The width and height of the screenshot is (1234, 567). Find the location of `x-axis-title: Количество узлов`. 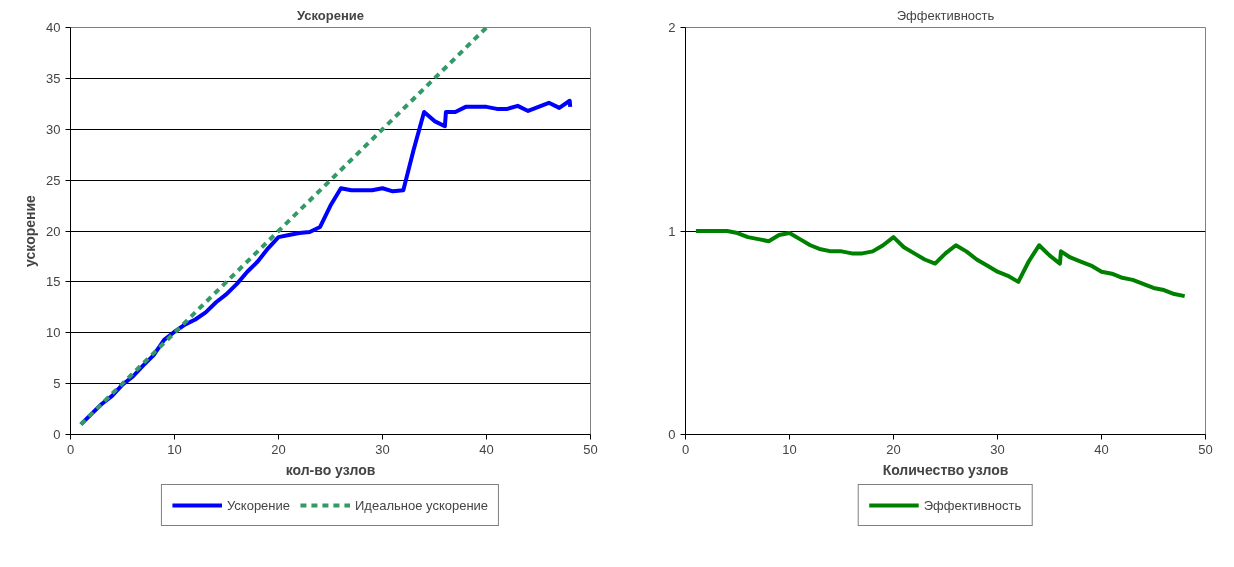

x-axis-title: Количество узлов is located at coordinates (945, 469).